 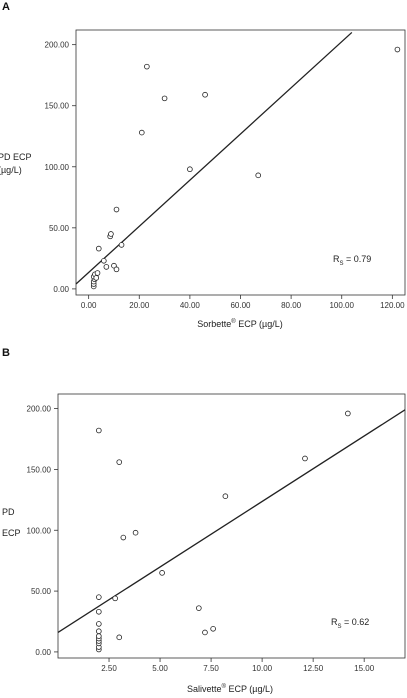 I want to click on panel-a-y-tick-label: 50.00, so click(x=59, y=228).